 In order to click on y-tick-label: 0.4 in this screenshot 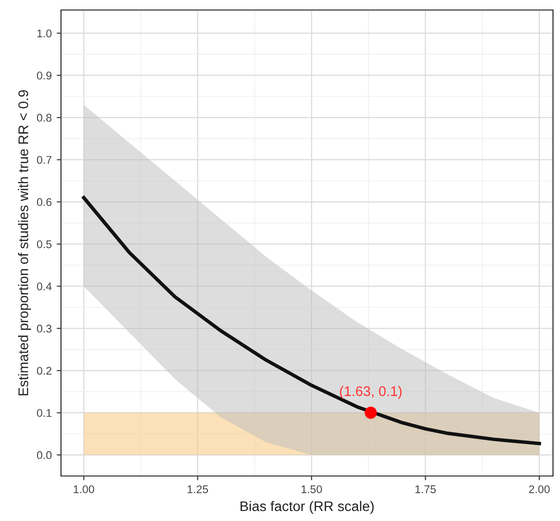, I will do `click(44, 286)`.